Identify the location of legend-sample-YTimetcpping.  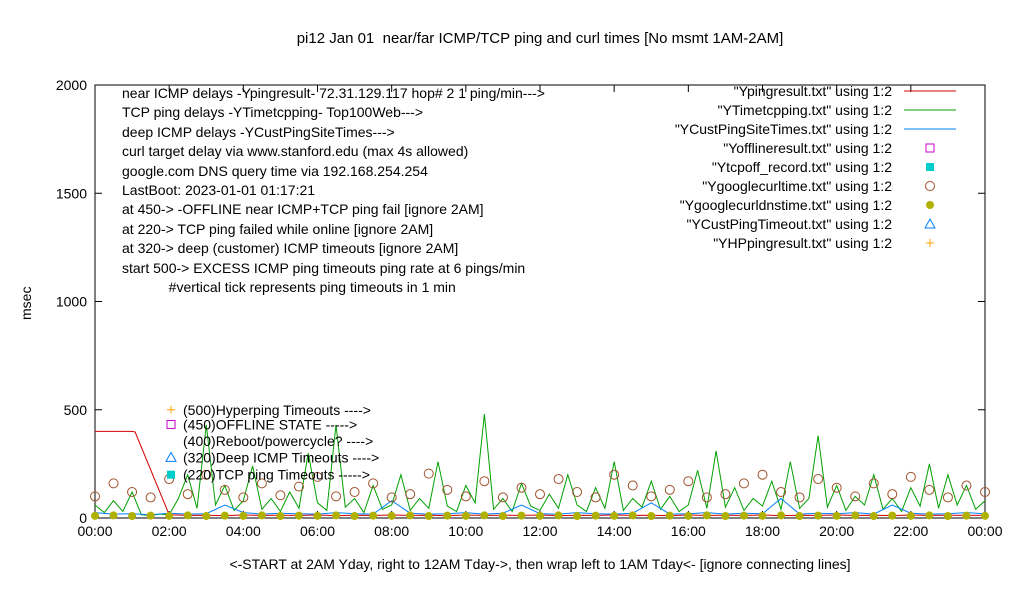
(930, 109).